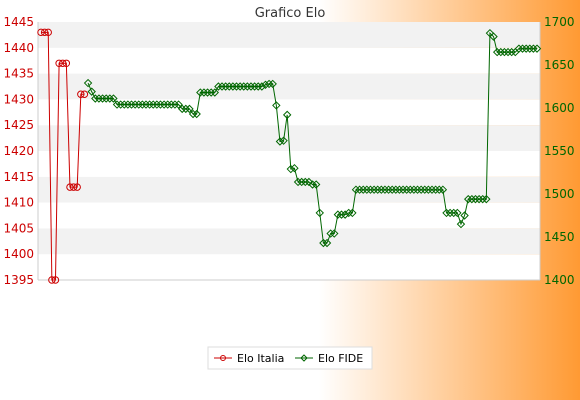 Image resolution: width=580 pixels, height=400 pixels. What do you see at coordinates (559, 237) in the screenshot?
I see `right-tick-label: 1450` at bounding box center [559, 237].